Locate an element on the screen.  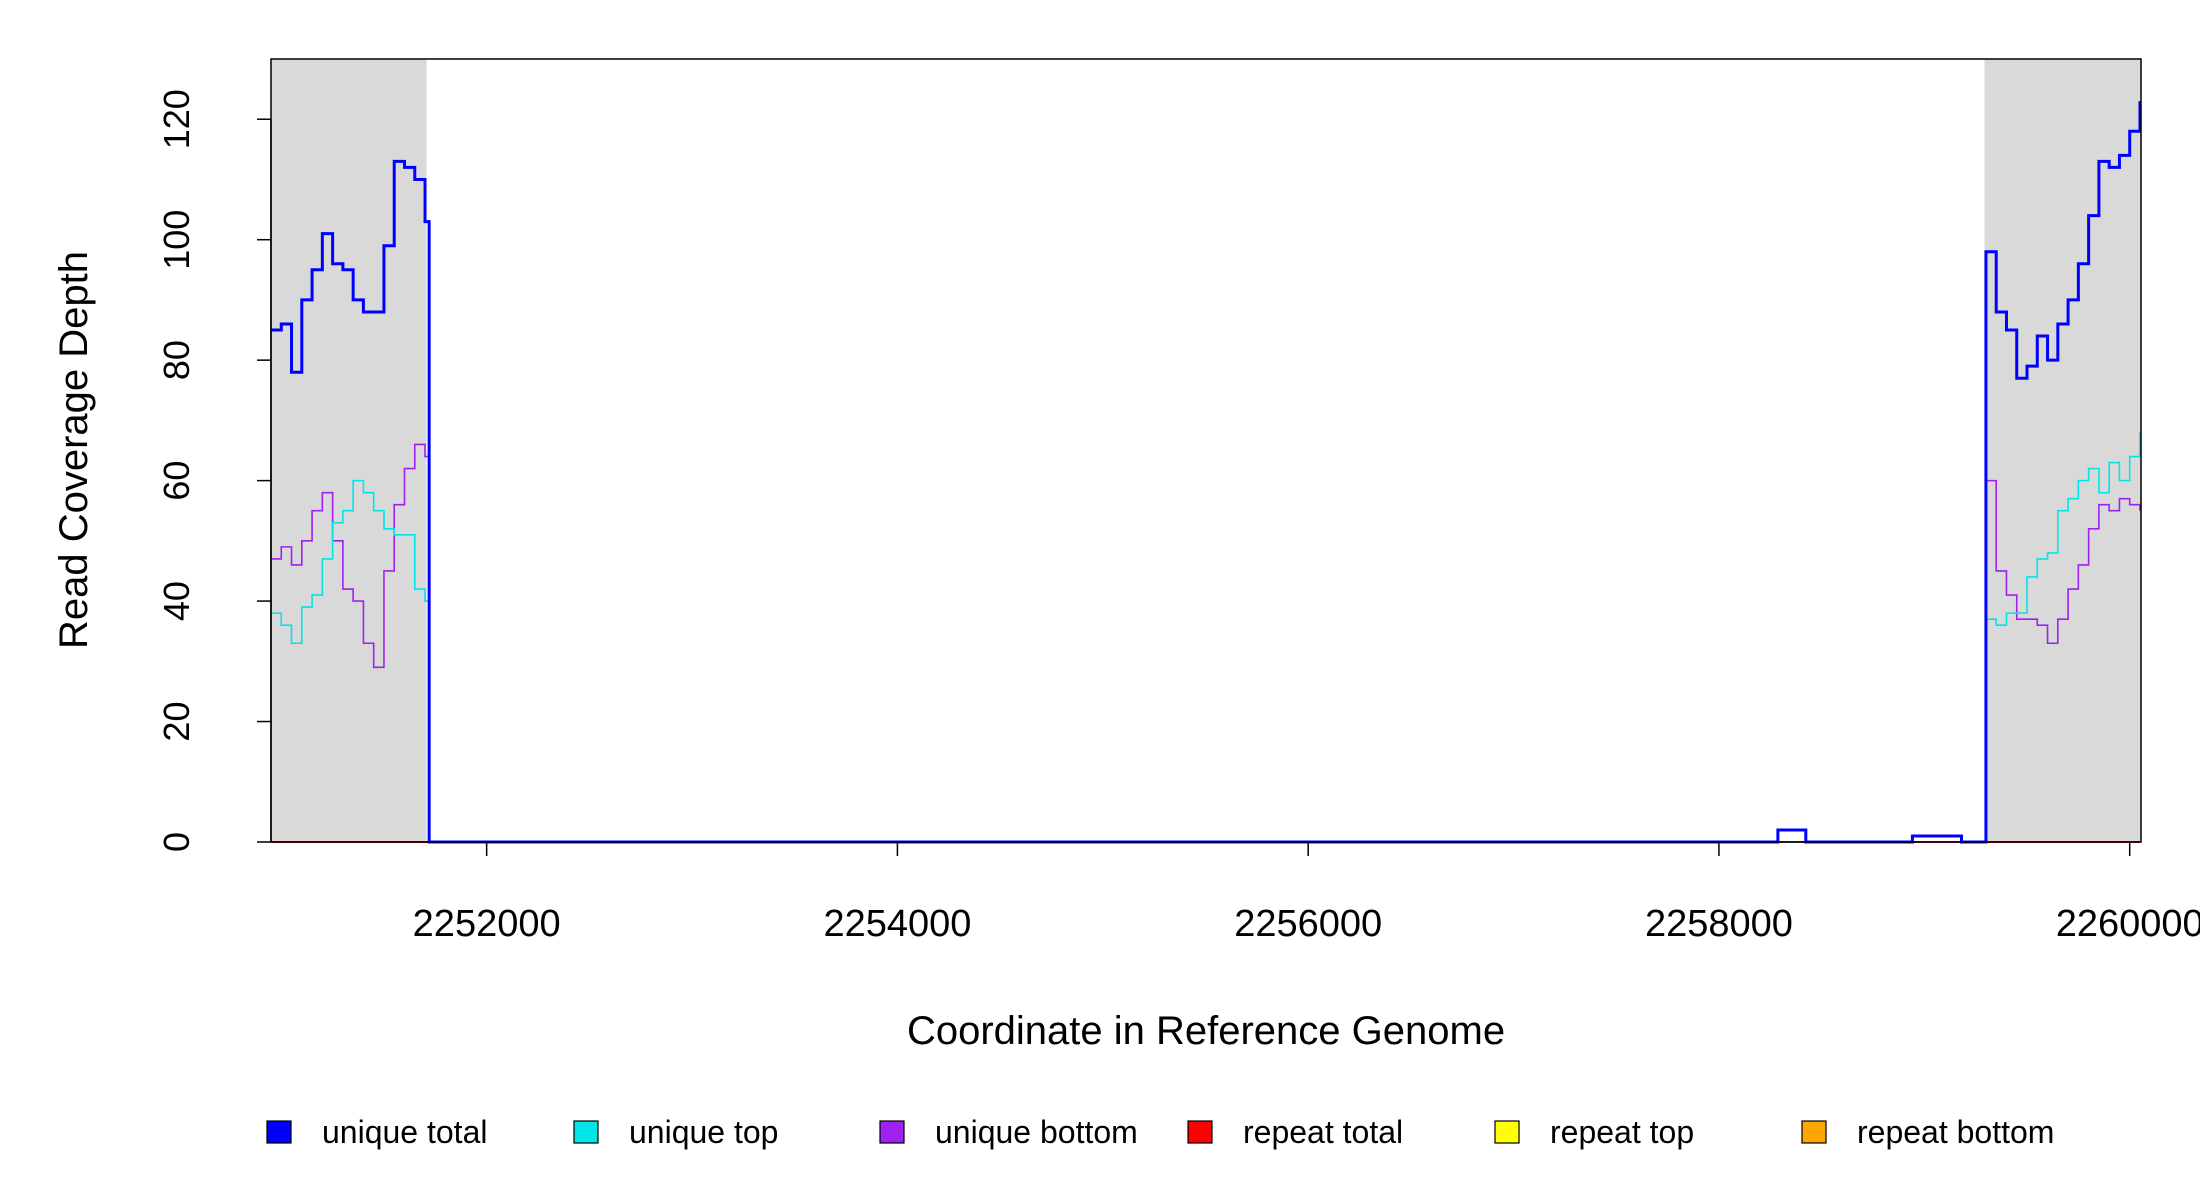
legend-item: unique bottom is located at coordinates (1008, 1132).